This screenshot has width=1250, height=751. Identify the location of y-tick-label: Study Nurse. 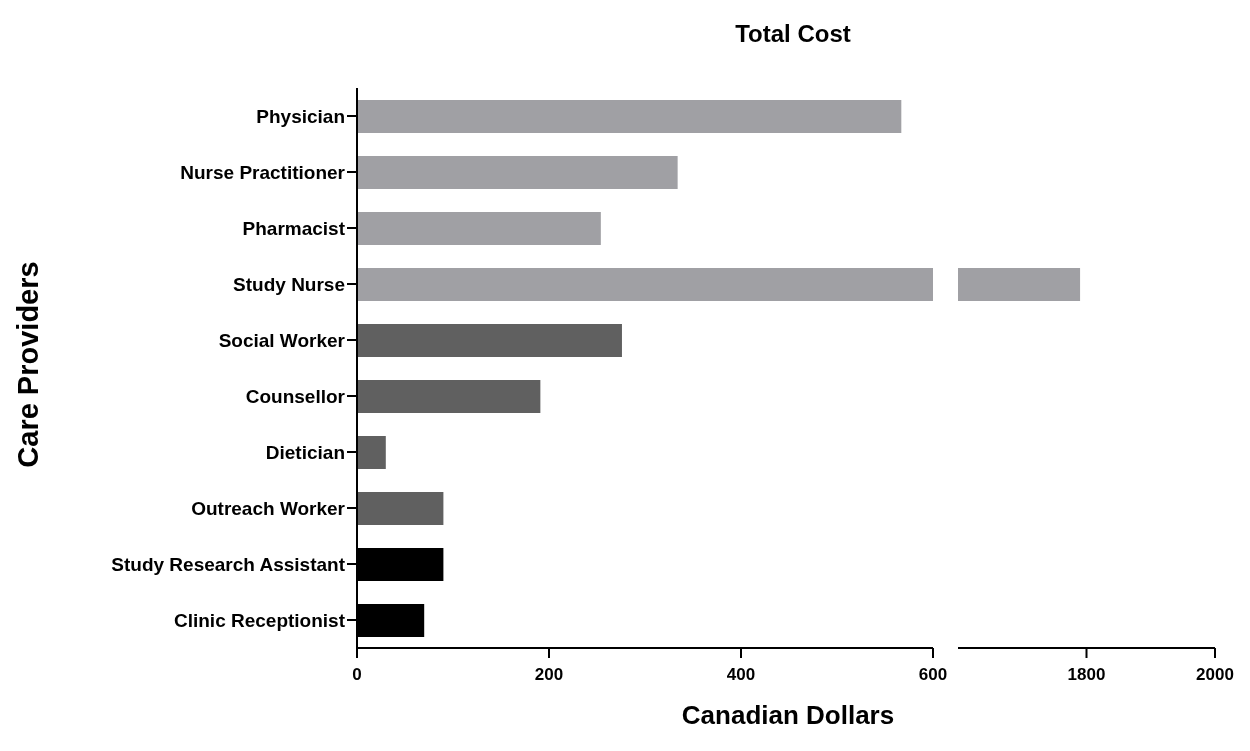
(289, 284).